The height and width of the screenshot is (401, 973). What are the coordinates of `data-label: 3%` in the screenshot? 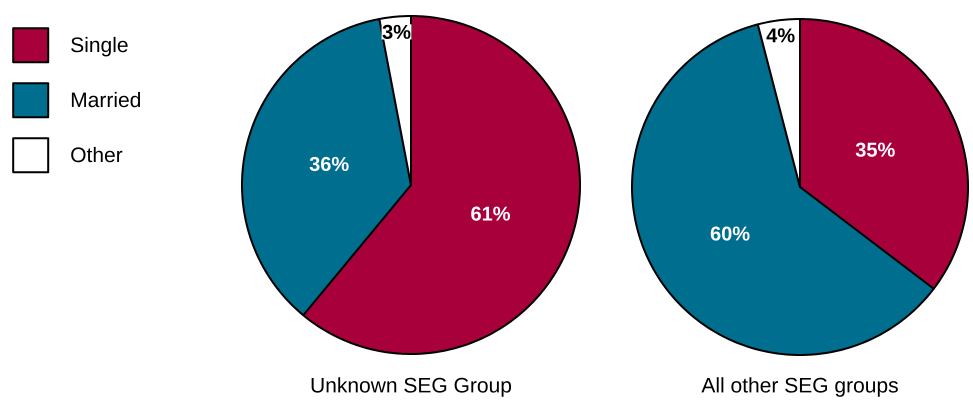 It's located at (396, 31).